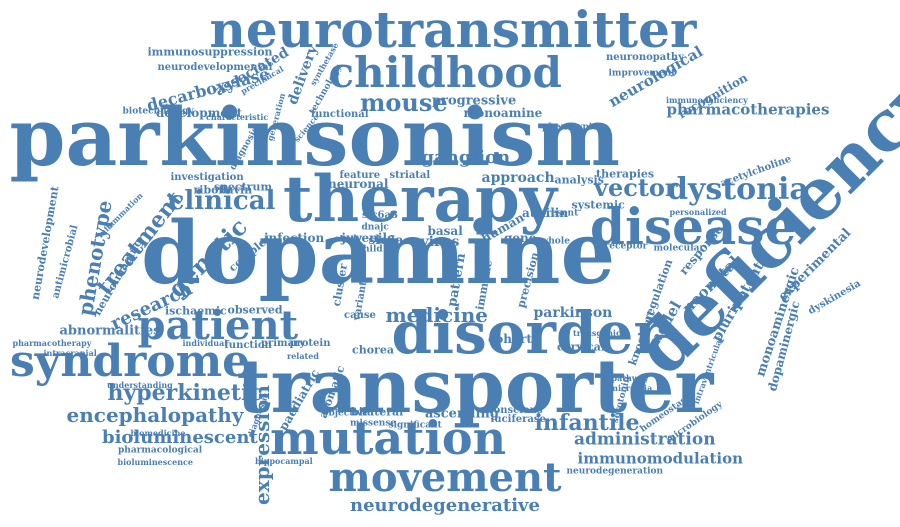 This screenshot has width=900, height=527. I want to click on cloud-word: juvenile, so click(368, 238).